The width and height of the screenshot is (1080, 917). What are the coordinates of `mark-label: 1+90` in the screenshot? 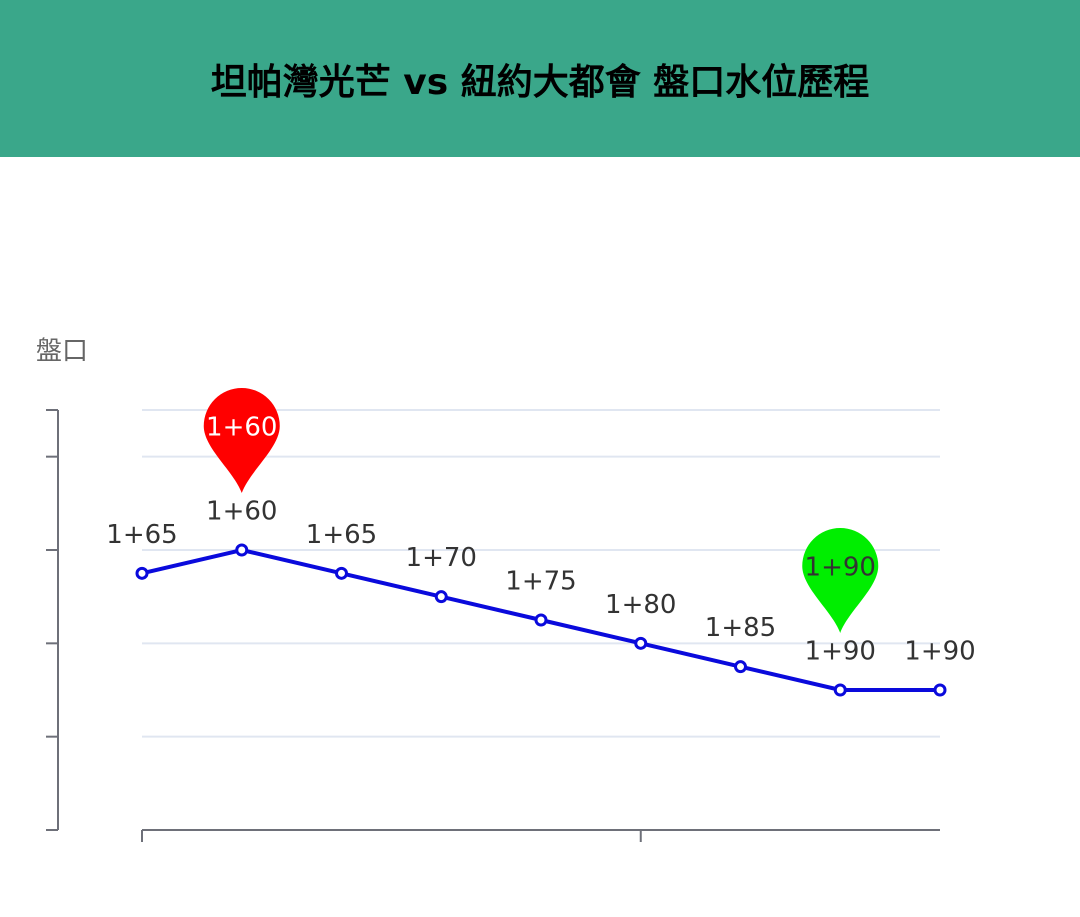 It's located at (840, 568).